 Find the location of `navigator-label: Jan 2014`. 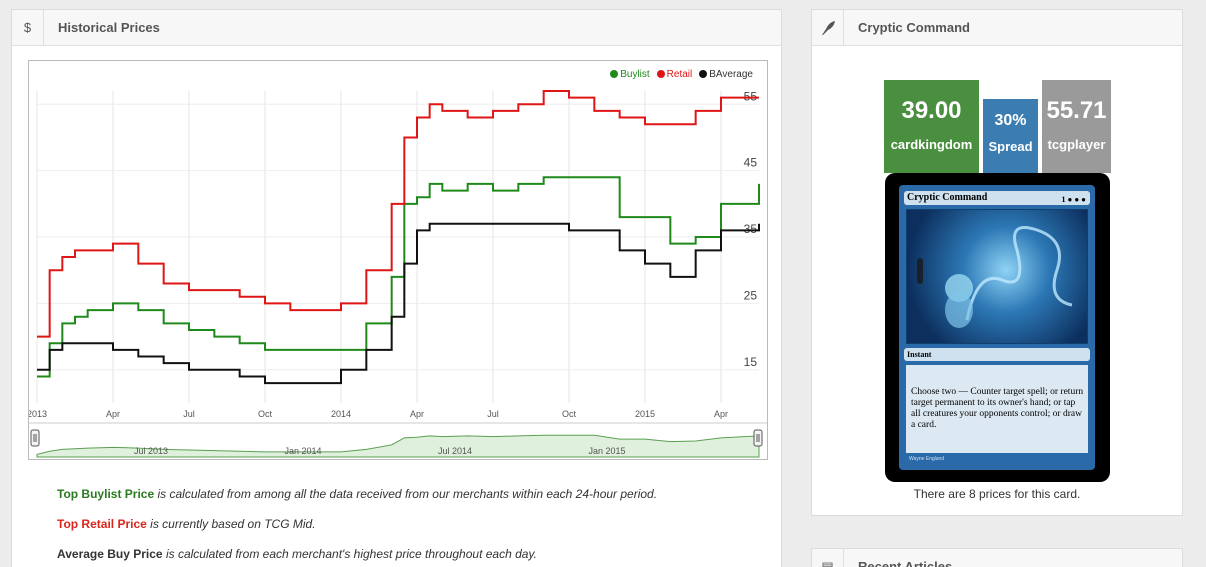

navigator-label: Jan 2014 is located at coordinates (302, 451).